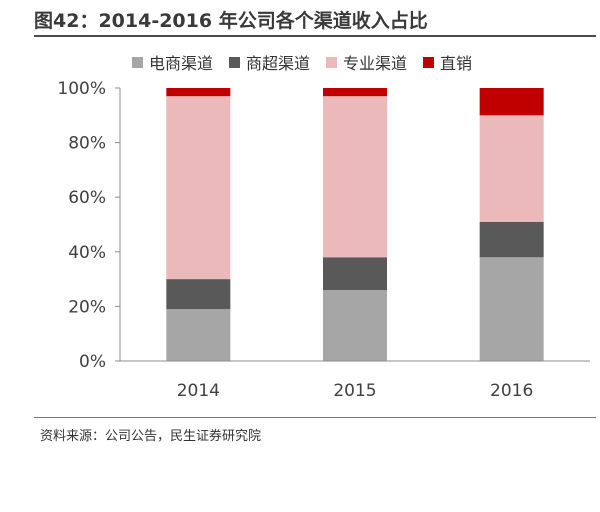 The image size is (600, 512). Describe the element at coordinates (315, 417) in the screenshot. I see `source-divider` at that location.